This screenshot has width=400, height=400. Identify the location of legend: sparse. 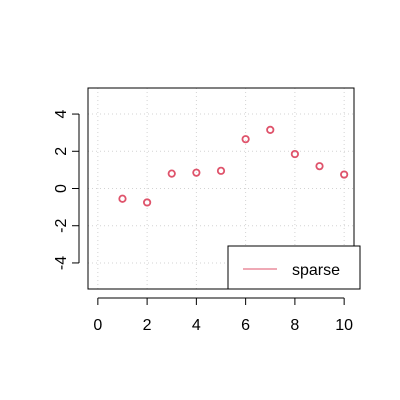
(294, 267).